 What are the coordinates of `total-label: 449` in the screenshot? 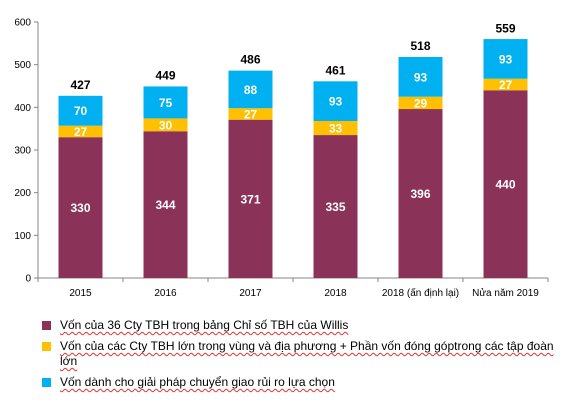 It's located at (165, 75).